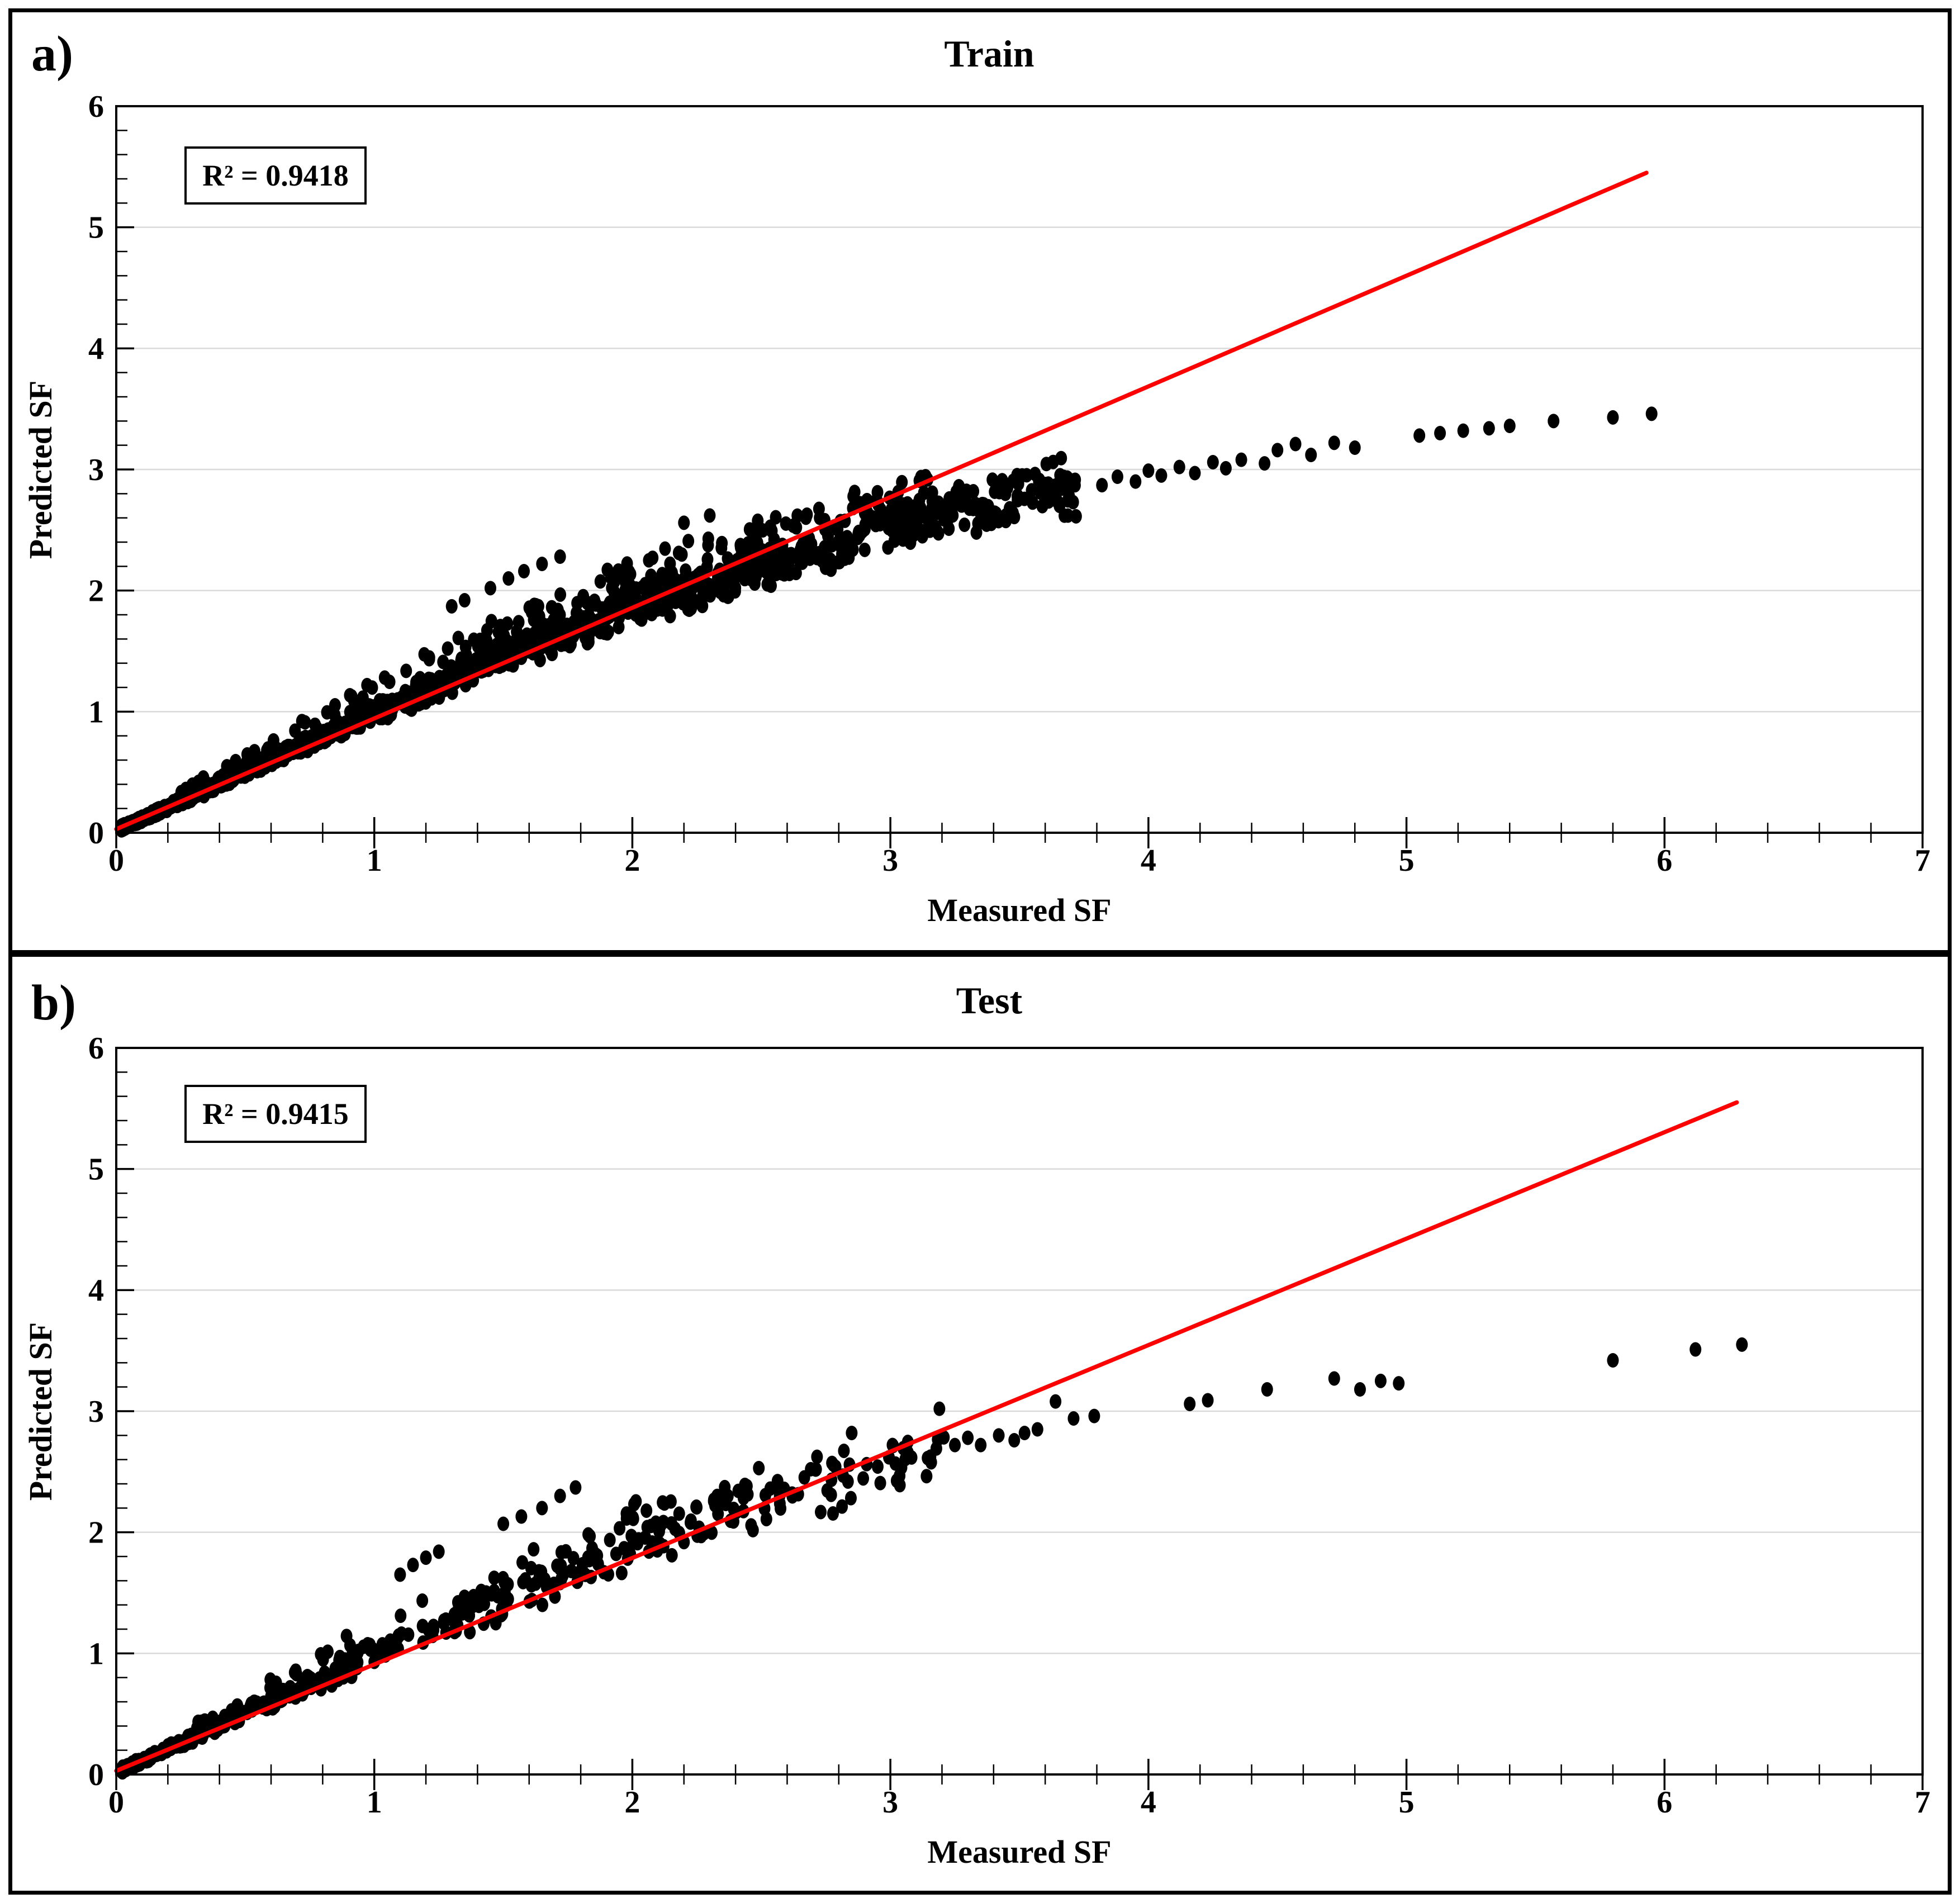 This screenshot has width=1960, height=1903. I want to click on test-x-tick-label: 2, so click(632, 1802).